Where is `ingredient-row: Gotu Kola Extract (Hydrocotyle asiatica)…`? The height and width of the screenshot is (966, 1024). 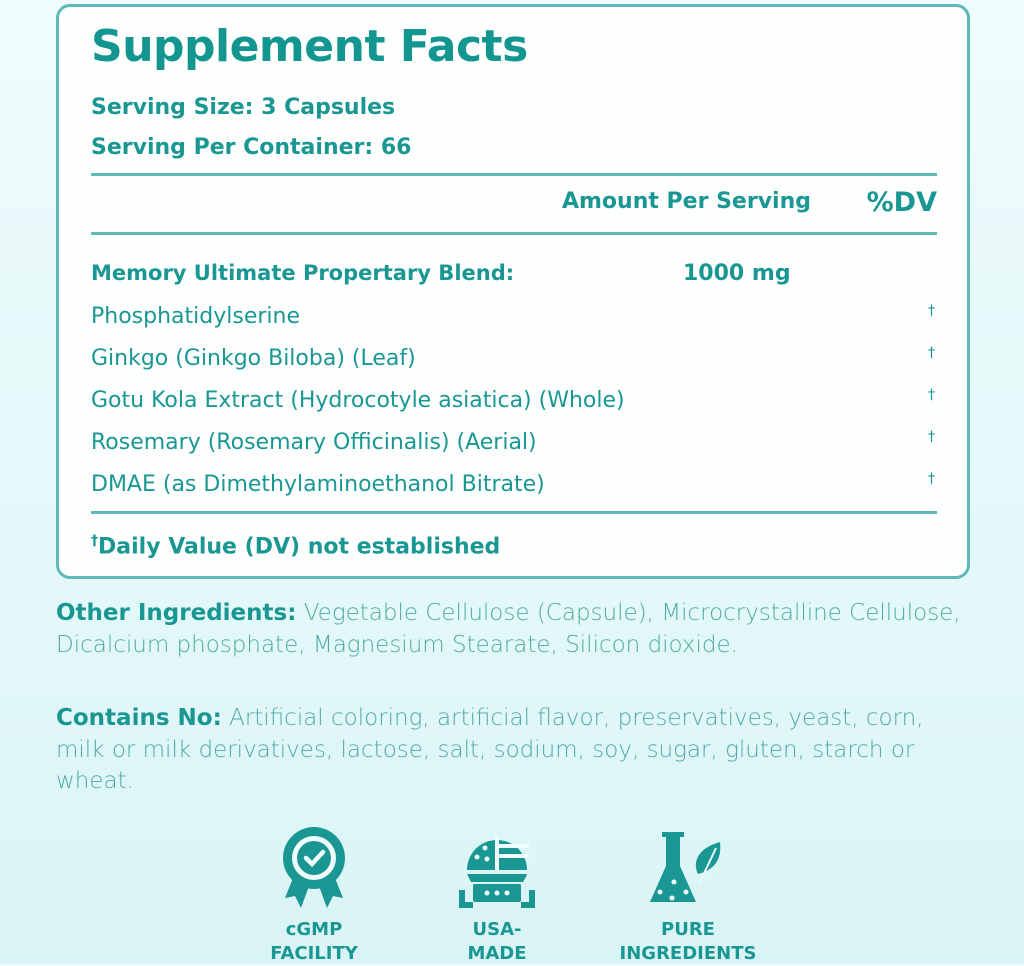 ingredient-row: Gotu Kola Extract (Hydrocotyle asiatica)… is located at coordinates (358, 400).